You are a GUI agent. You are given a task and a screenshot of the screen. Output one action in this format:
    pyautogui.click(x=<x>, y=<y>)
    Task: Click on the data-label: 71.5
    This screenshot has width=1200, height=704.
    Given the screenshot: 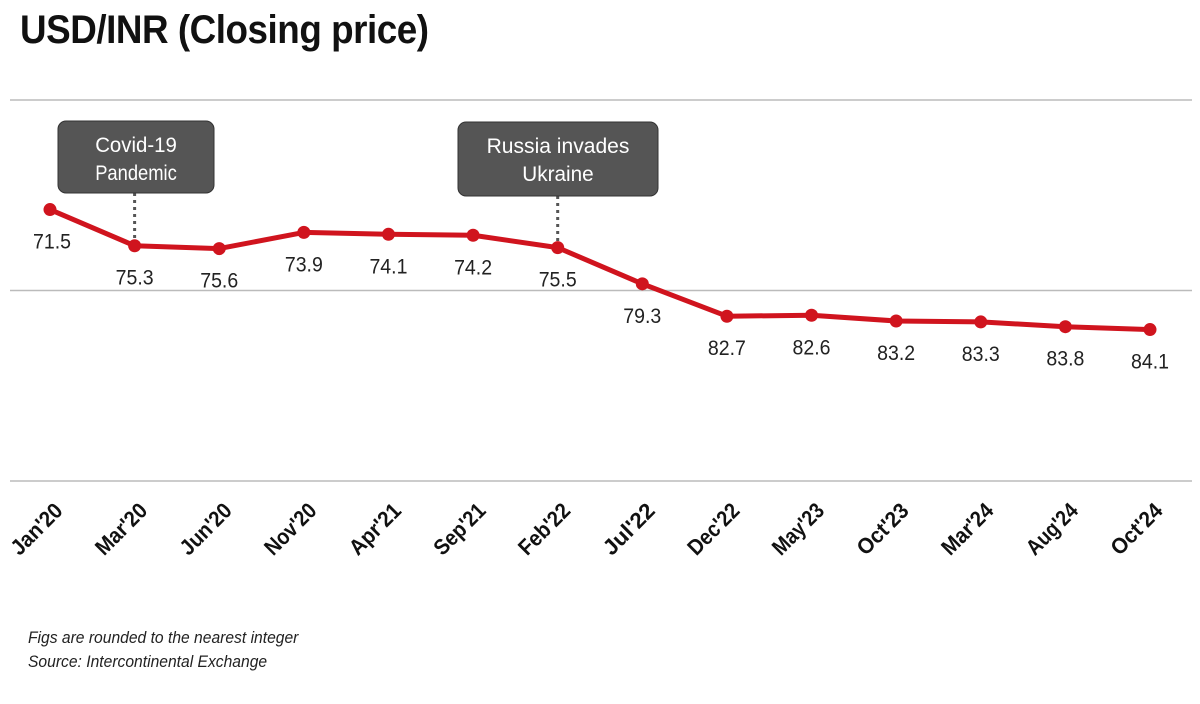 What is the action you would take?
    pyautogui.click(x=52, y=242)
    